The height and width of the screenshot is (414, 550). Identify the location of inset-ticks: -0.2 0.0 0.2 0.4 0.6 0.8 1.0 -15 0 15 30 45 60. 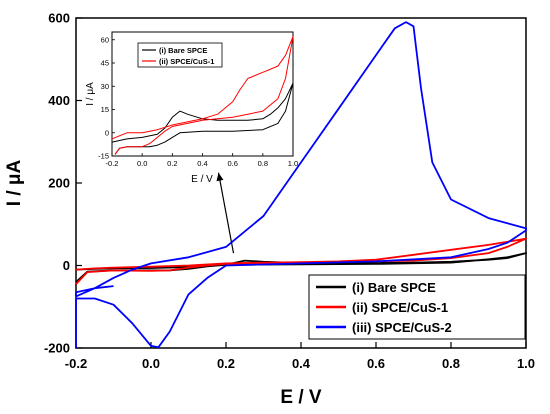
(198, 101).